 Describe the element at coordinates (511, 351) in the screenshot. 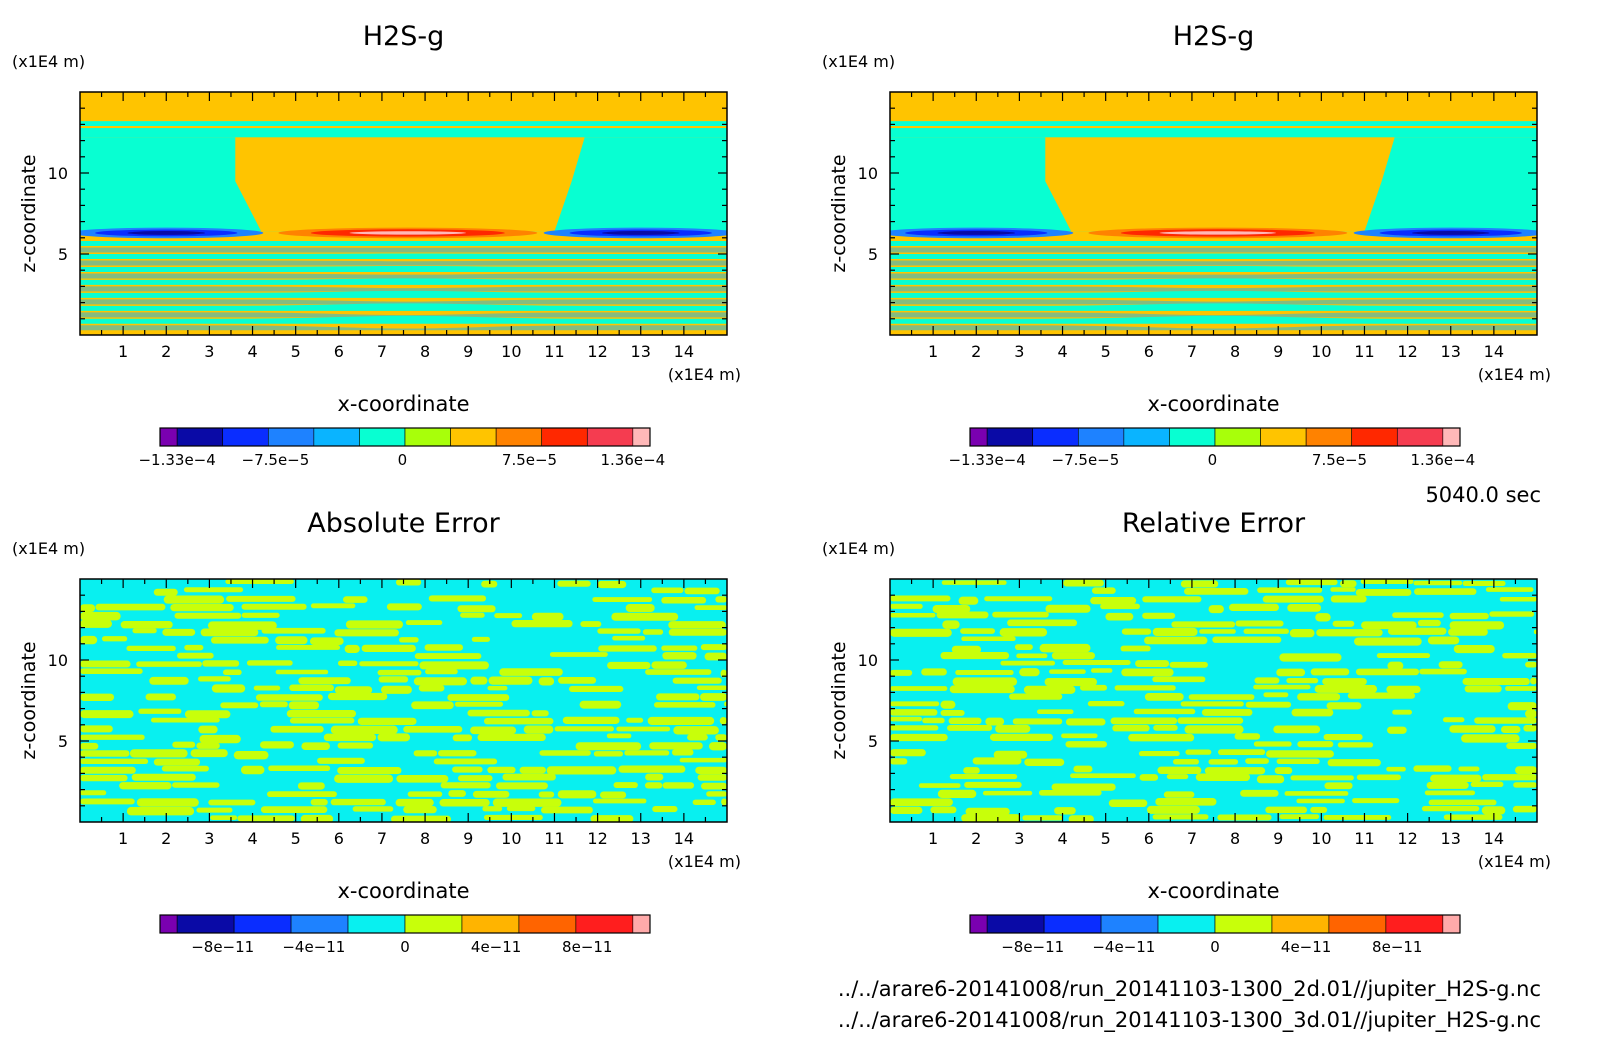

I see `x-tick-label: 10` at that location.